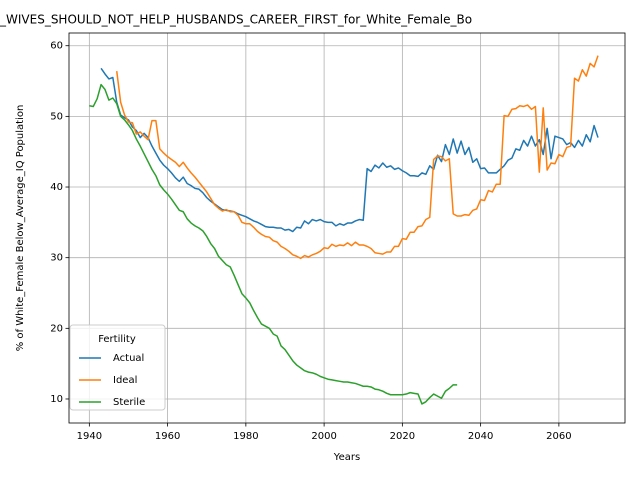  What do you see at coordinates (167, 436) in the screenshot?
I see `x-tick-label: 1960` at bounding box center [167, 436].